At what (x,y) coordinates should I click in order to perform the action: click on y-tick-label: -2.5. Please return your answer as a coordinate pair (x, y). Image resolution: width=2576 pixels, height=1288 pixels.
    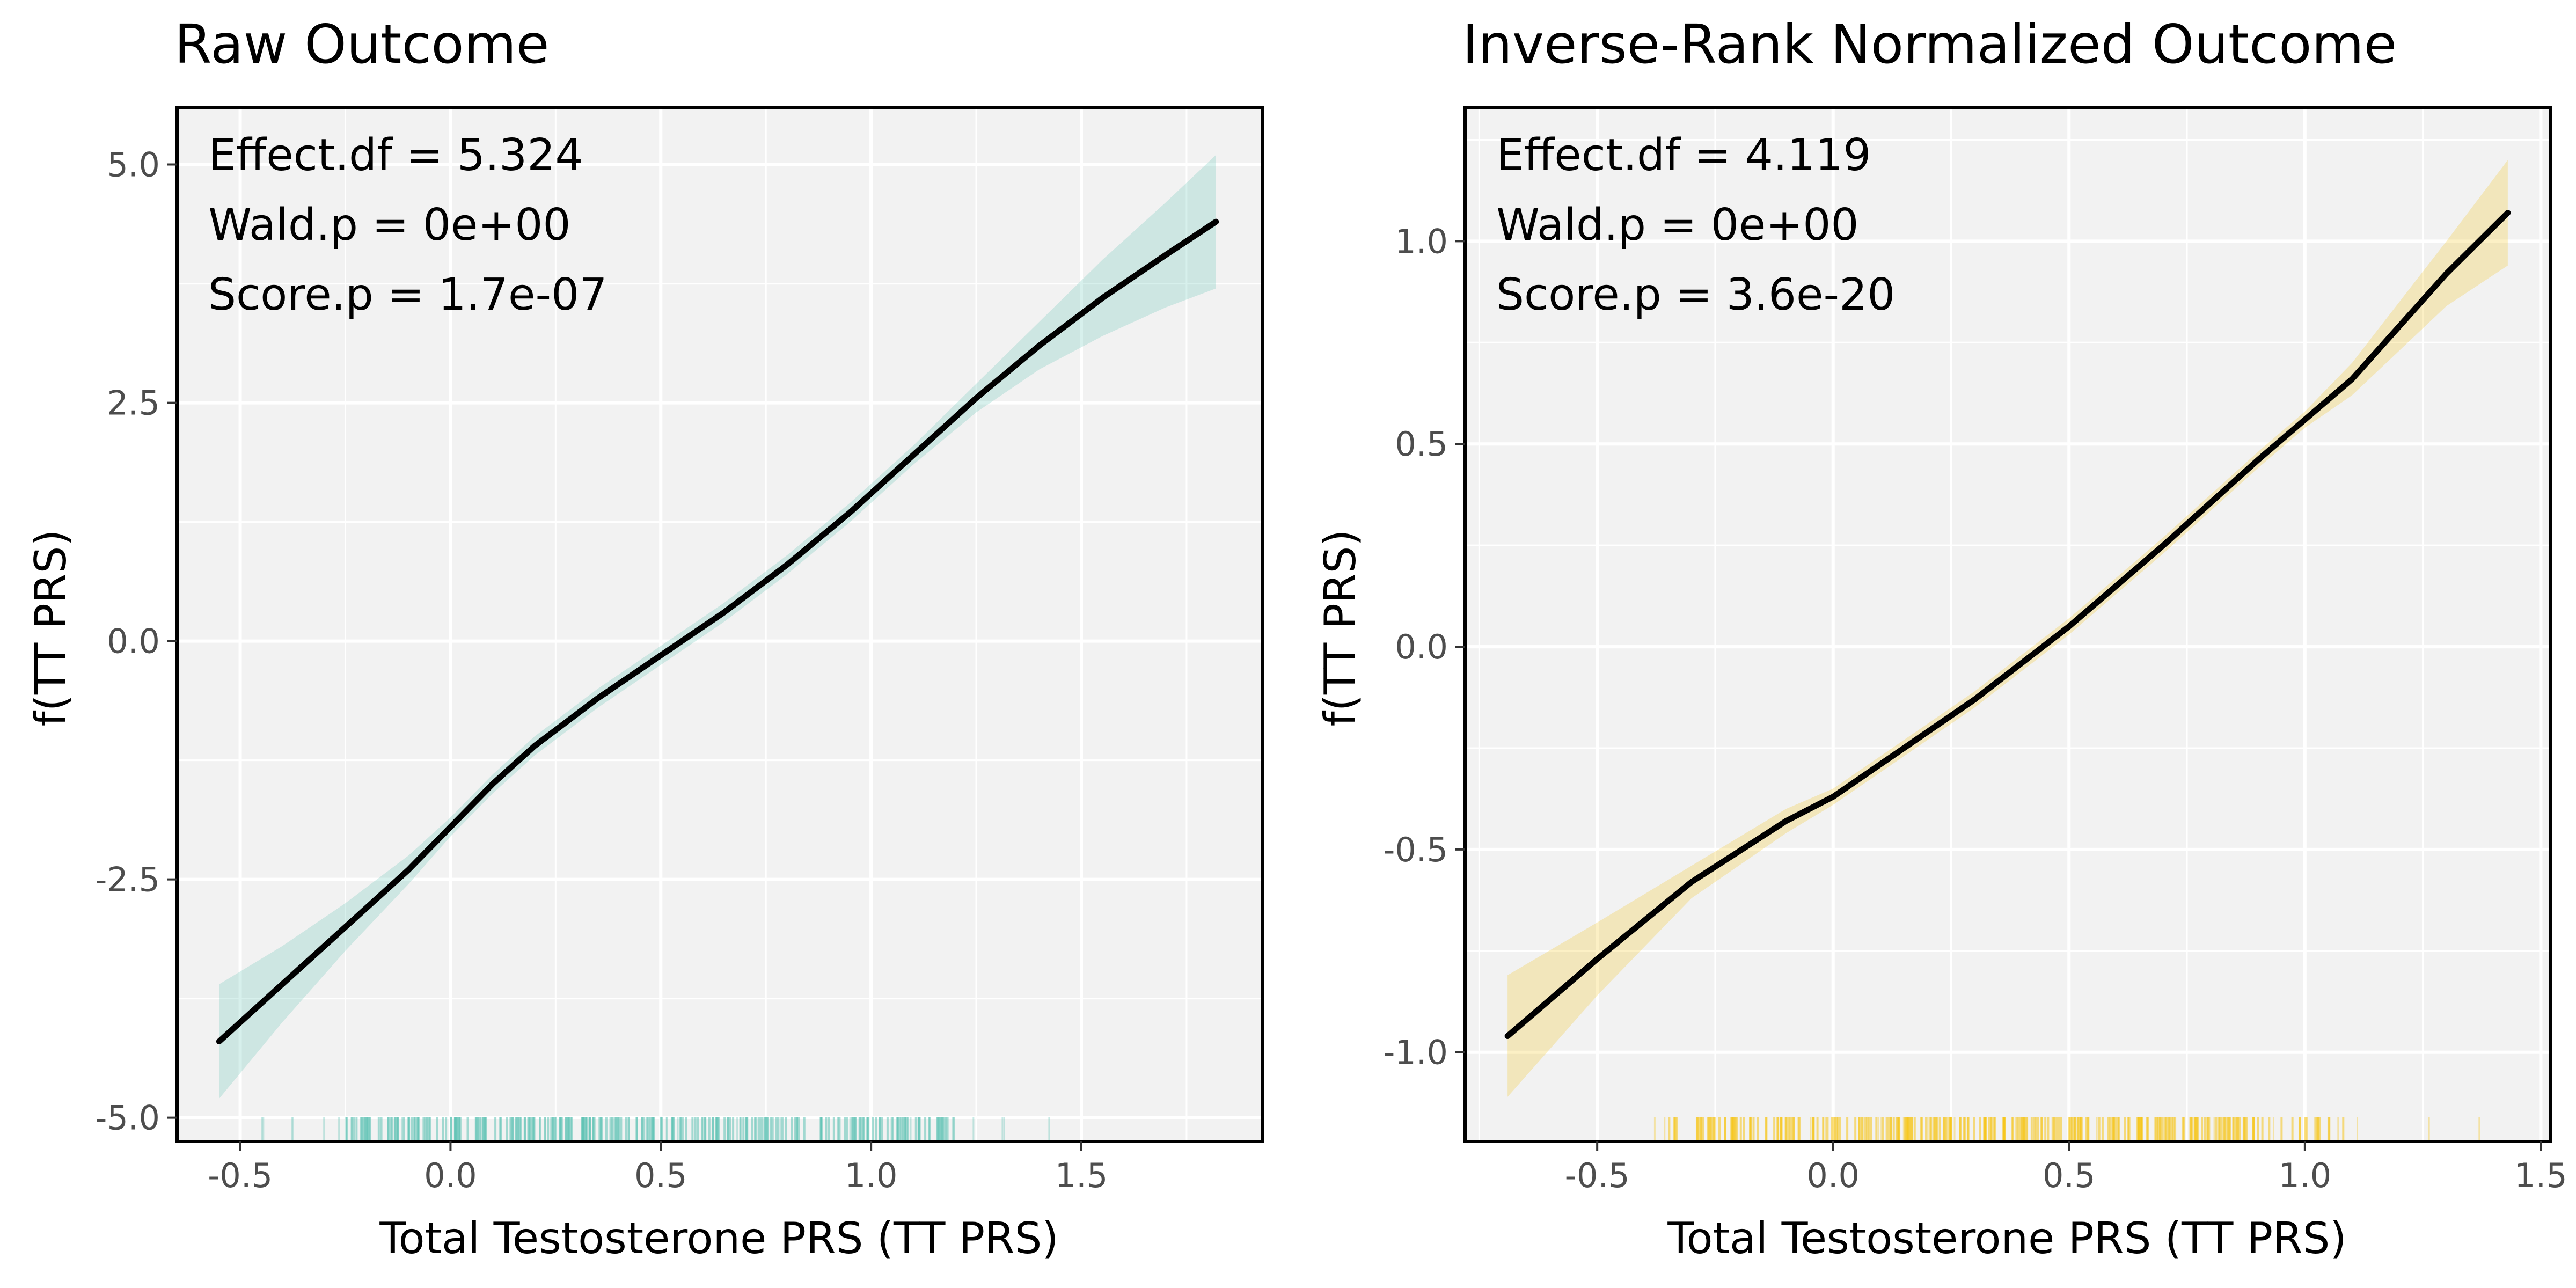
    Looking at the image, I should click on (127, 879).